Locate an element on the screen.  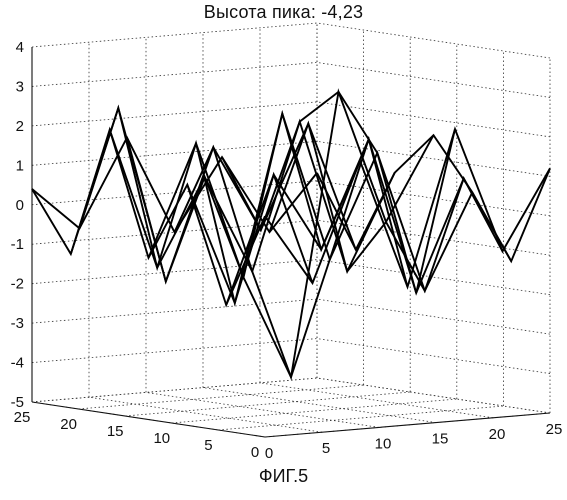
z-tick-label: 0 is located at coordinates (20, 205).